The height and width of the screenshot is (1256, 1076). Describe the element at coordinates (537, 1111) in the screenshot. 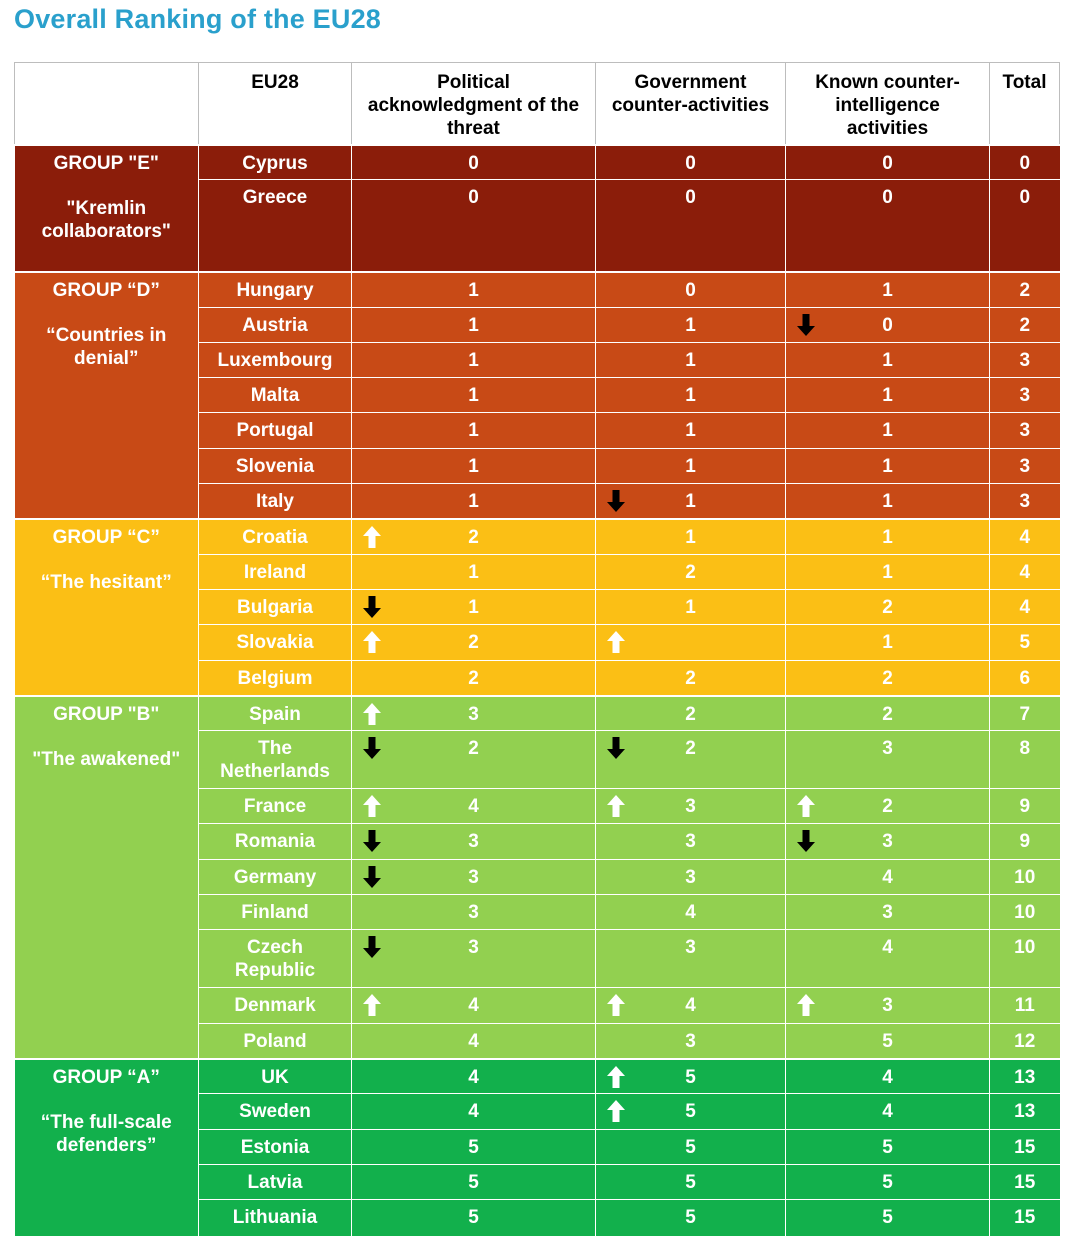

I see `table-row: Sweden 4 5 4 13` at that location.